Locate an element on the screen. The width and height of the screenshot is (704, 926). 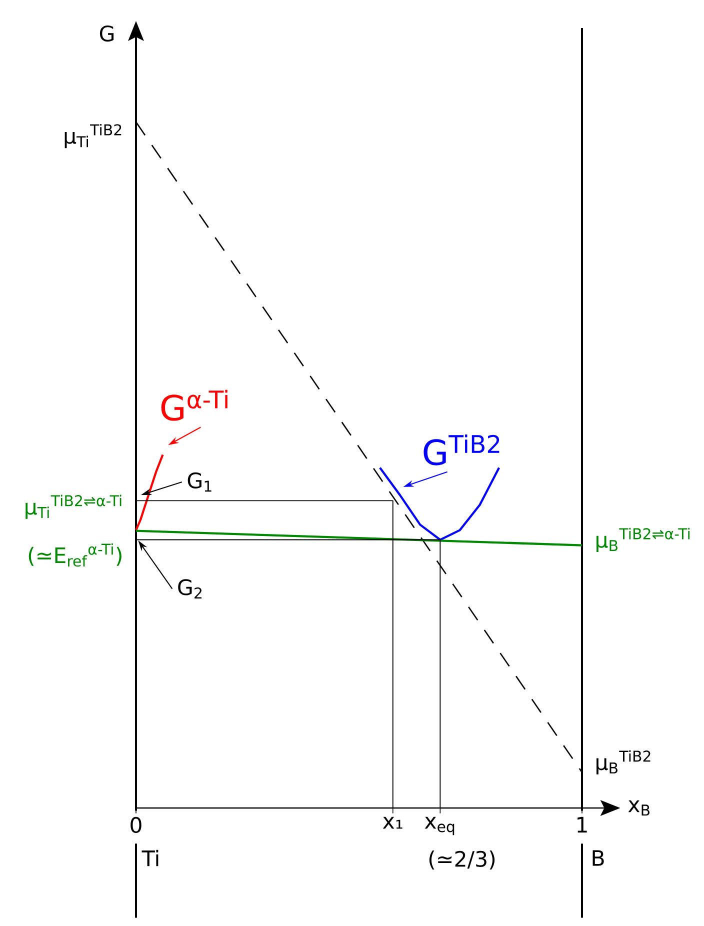
x-tick-label: x$_{eq}$ is located at coordinates (439, 826).